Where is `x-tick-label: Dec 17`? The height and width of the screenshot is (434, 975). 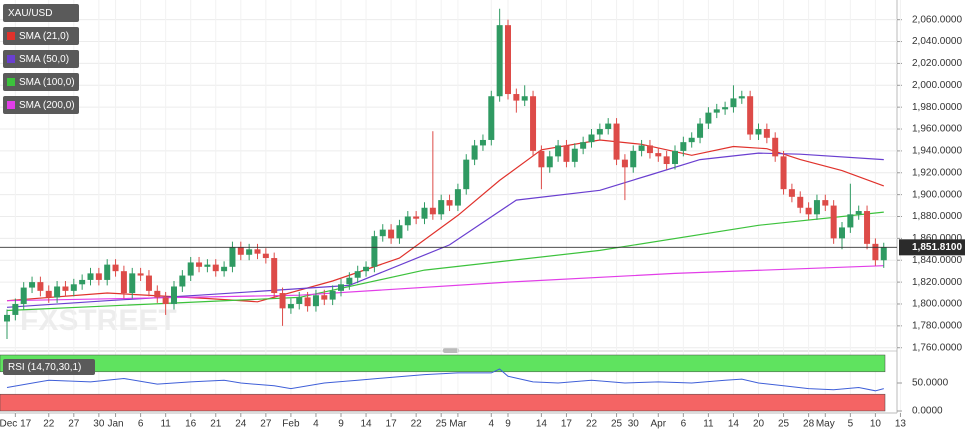
x-tick-label: Dec 17 is located at coordinates (16, 424).